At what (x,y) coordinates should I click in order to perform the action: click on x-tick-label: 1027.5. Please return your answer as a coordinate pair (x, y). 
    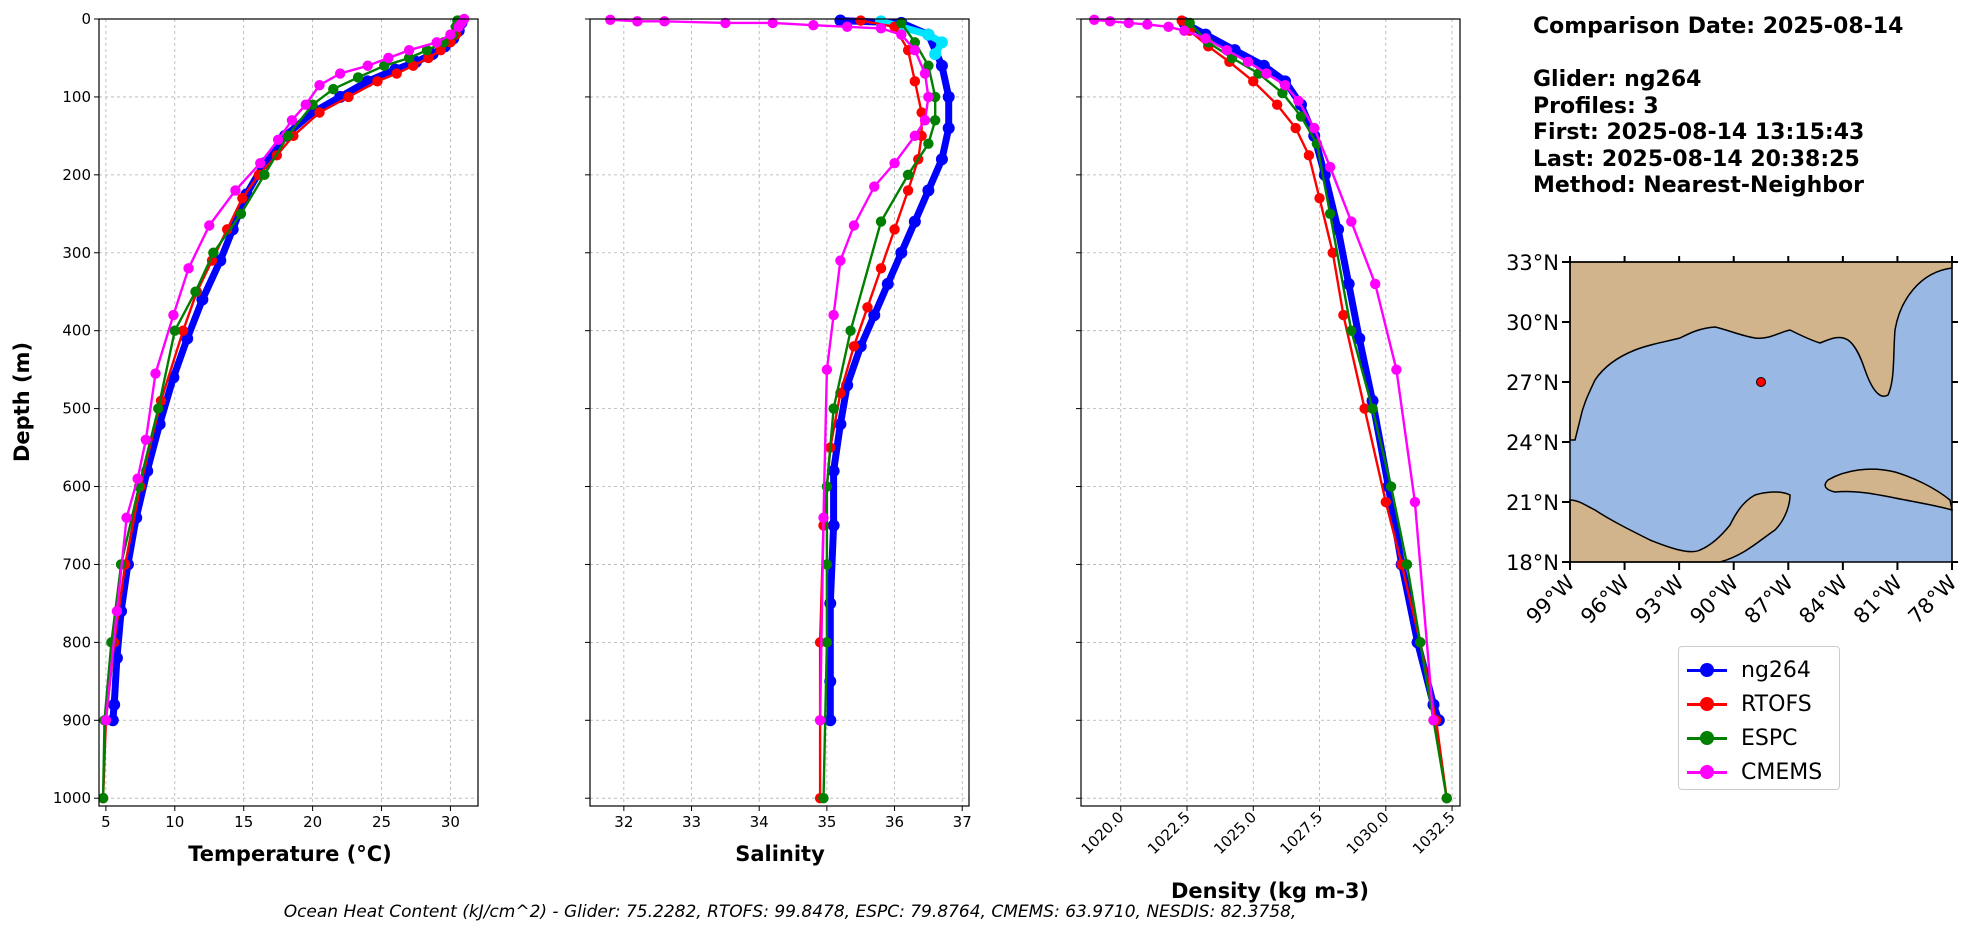
    Looking at the image, I should click on (1302, 833).